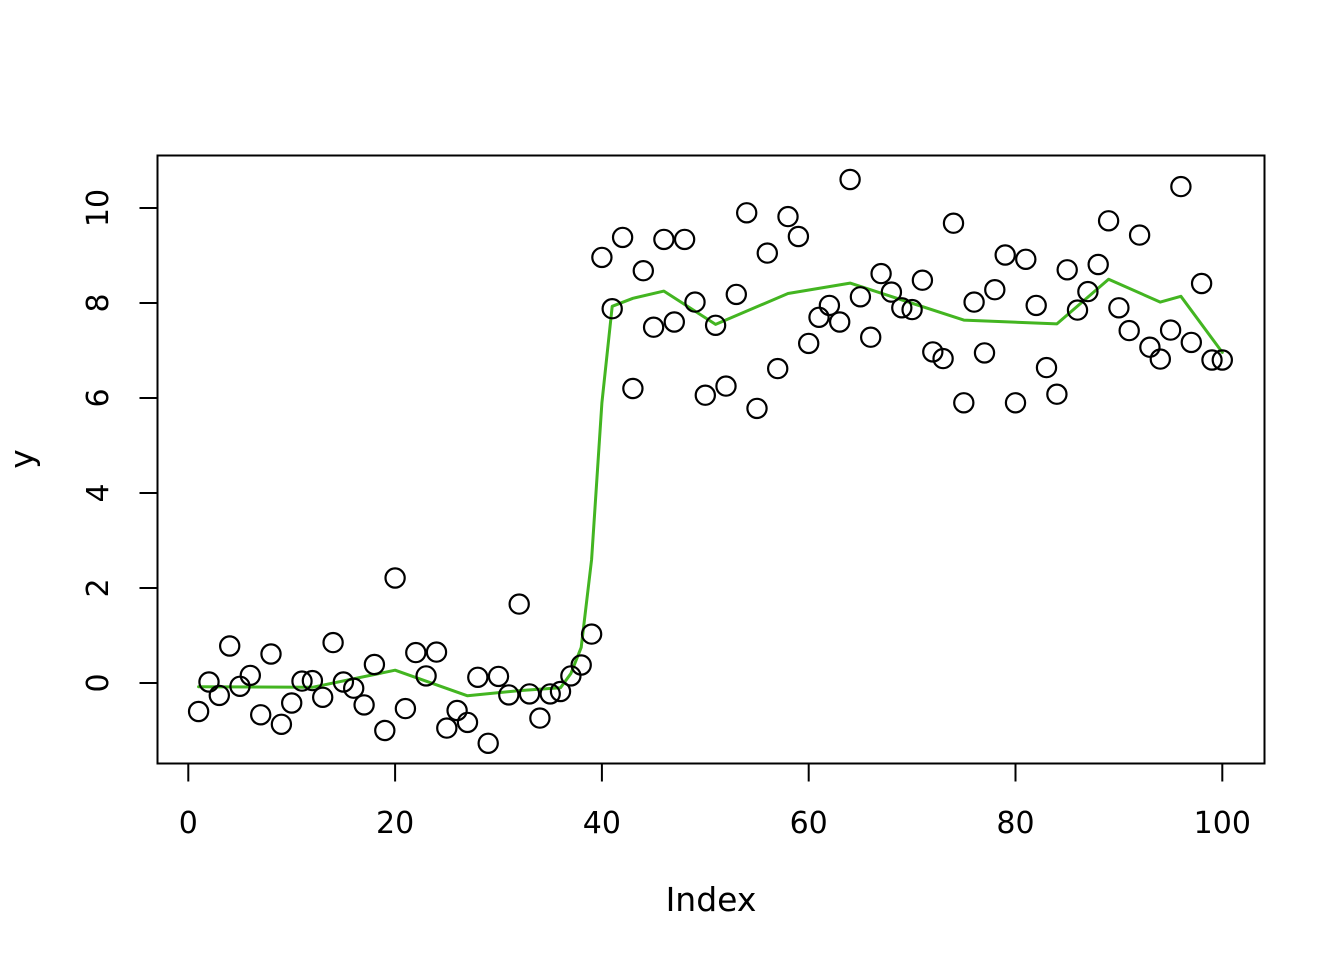 This screenshot has width=1344, height=964. I want to click on x-axis-title: Index, so click(711, 899).